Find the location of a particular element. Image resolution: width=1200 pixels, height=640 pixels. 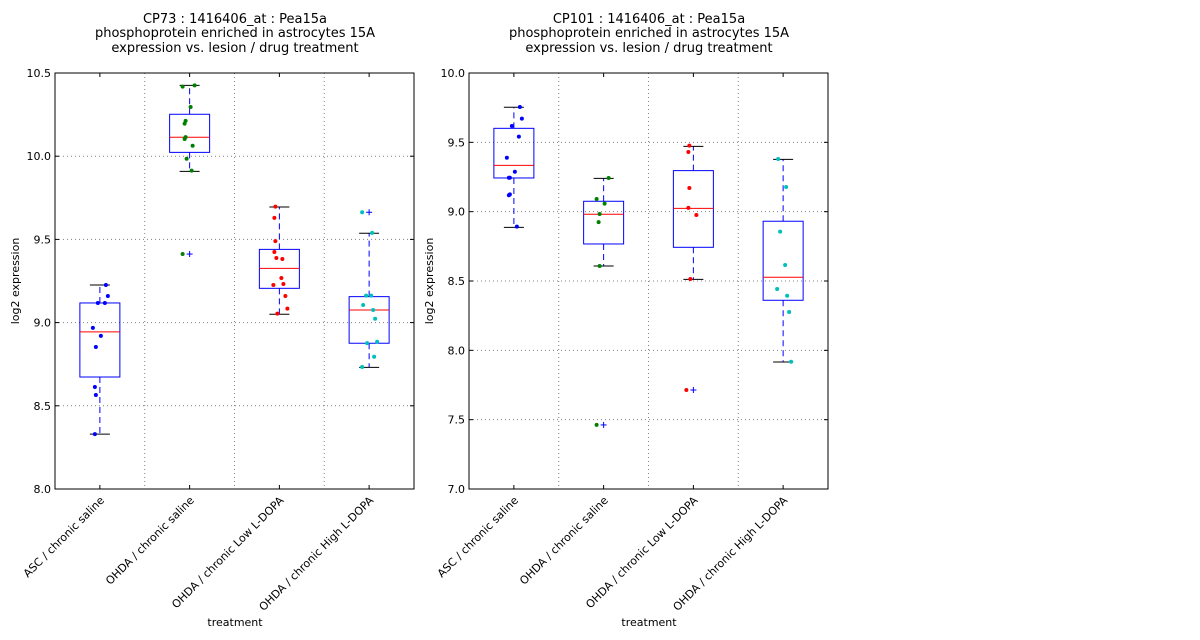

x-category-label: OHDA / chronic saline is located at coordinates (564, 541).